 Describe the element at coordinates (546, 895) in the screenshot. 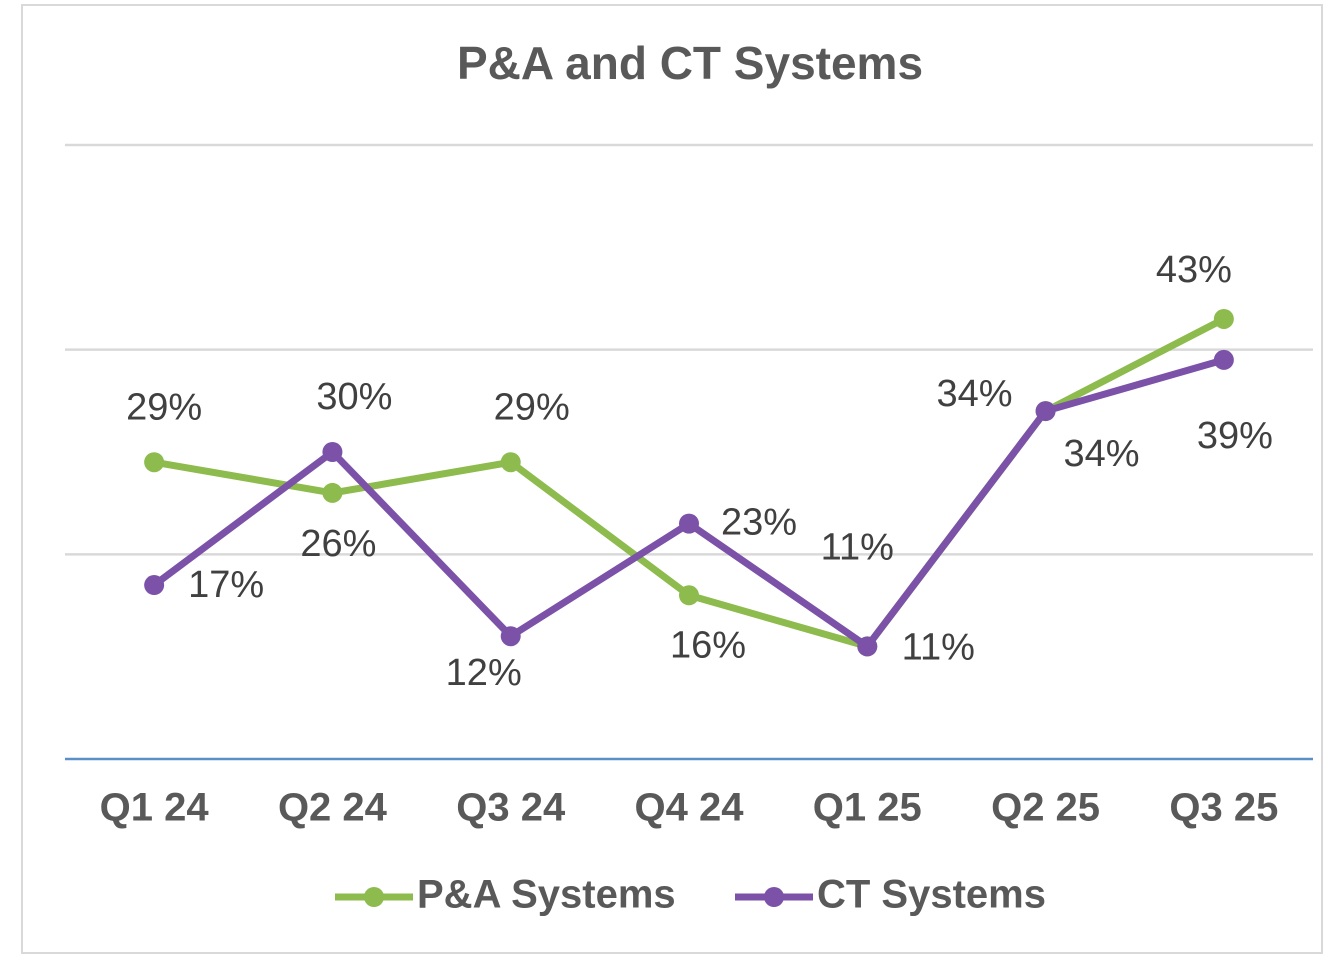

I see `legend-label: P&A Systems` at that location.